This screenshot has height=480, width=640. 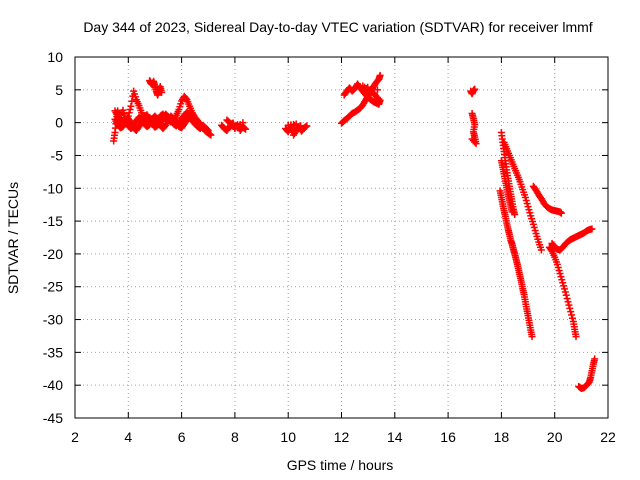 I want to click on x-tick-labels: 2 4 6 8 10 12 14 16 18 20 22, so click(x=343, y=437).